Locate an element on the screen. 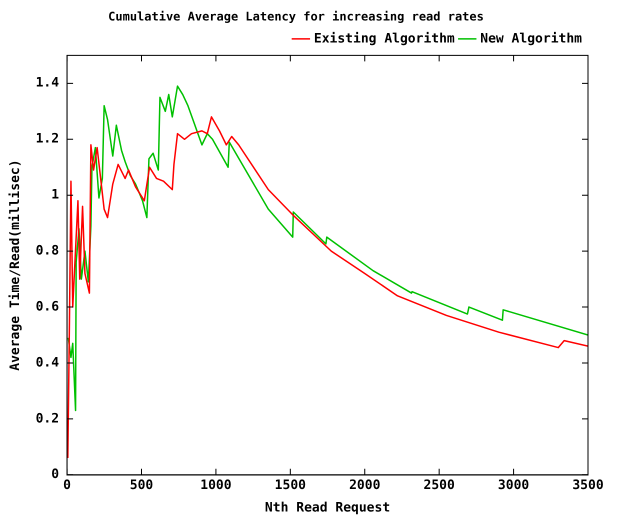 This screenshot has width=618, height=524. y-tick-label: 1.2 is located at coordinates (48, 139).